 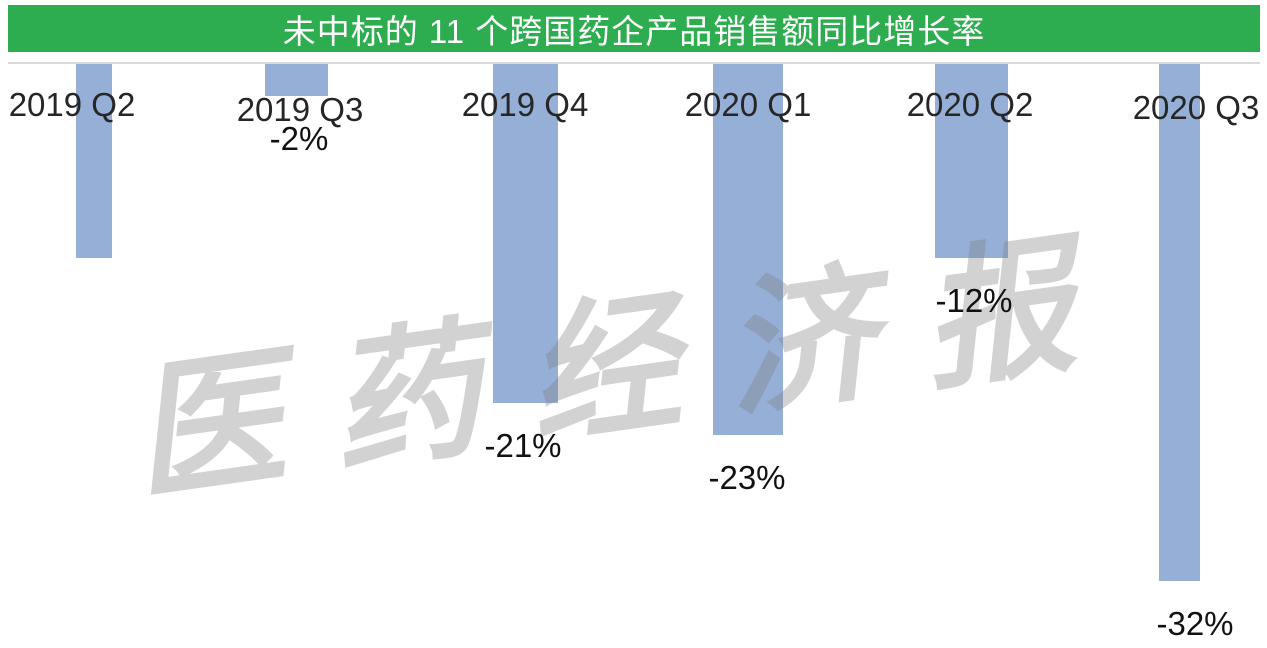 I want to click on category-label: 2020 Q2, so click(x=970, y=104).